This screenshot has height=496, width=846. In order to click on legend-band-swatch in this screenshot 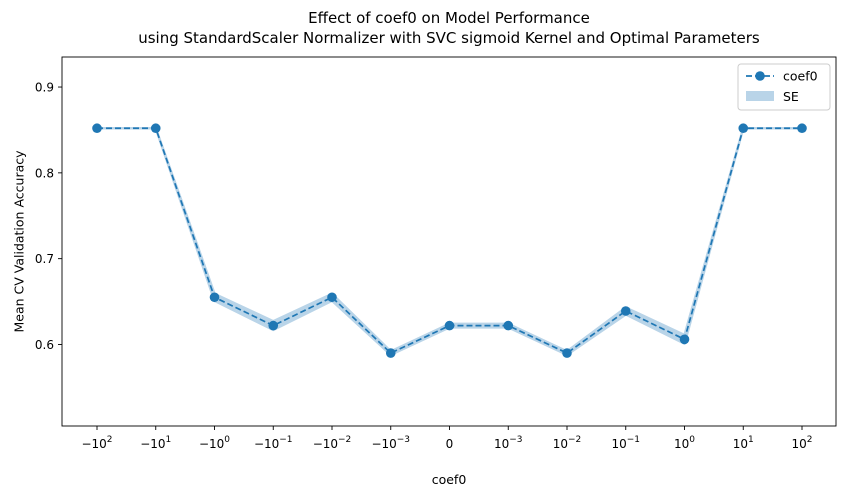, I will do `click(760, 96)`.